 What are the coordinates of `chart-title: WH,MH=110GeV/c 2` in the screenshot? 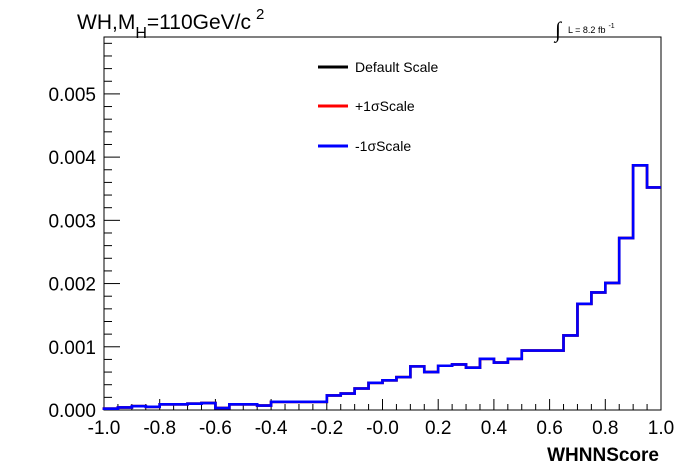 It's located at (170, 24).